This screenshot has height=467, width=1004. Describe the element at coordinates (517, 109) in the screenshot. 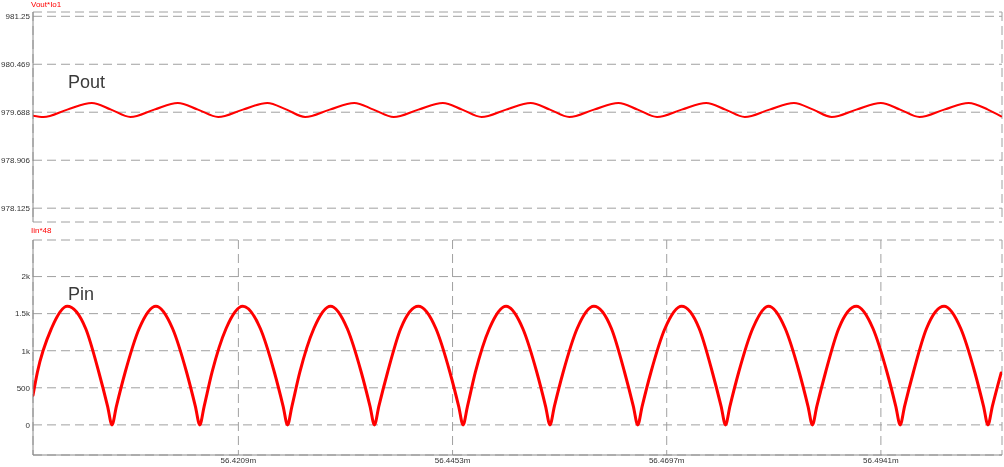

I see `line-series` at that location.